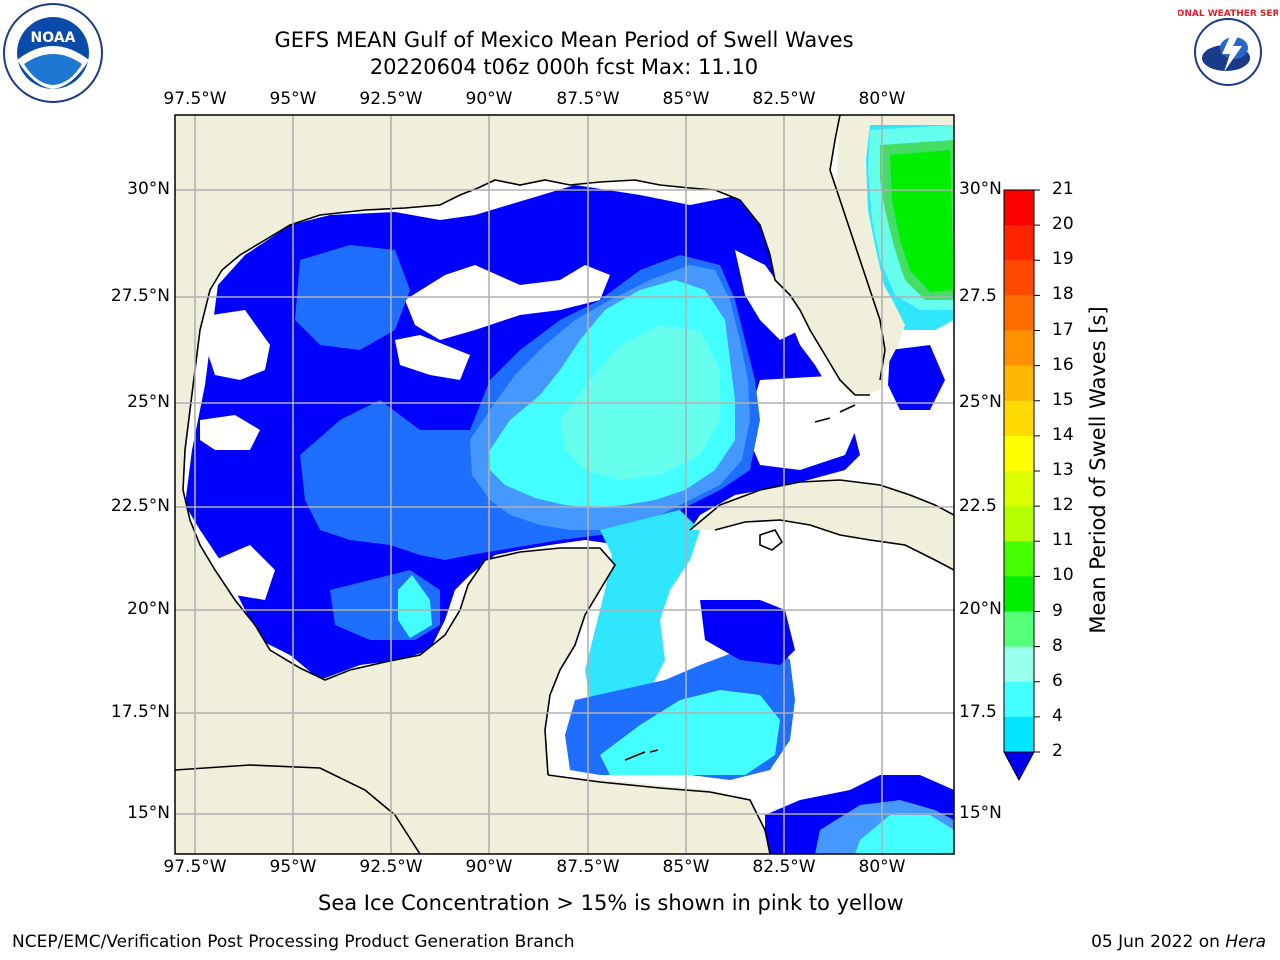 The width and height of the screenshot is (1280, 960). I want to click on lon-tick-label-top: 90°W, so click(489, 99).